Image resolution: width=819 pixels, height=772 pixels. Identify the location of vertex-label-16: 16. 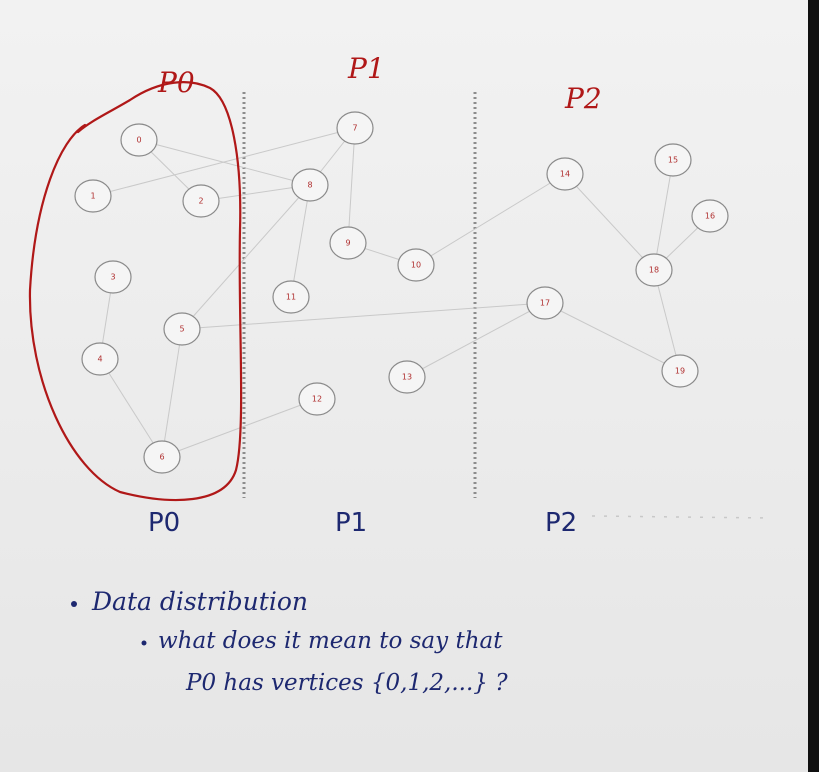
(710, 216).